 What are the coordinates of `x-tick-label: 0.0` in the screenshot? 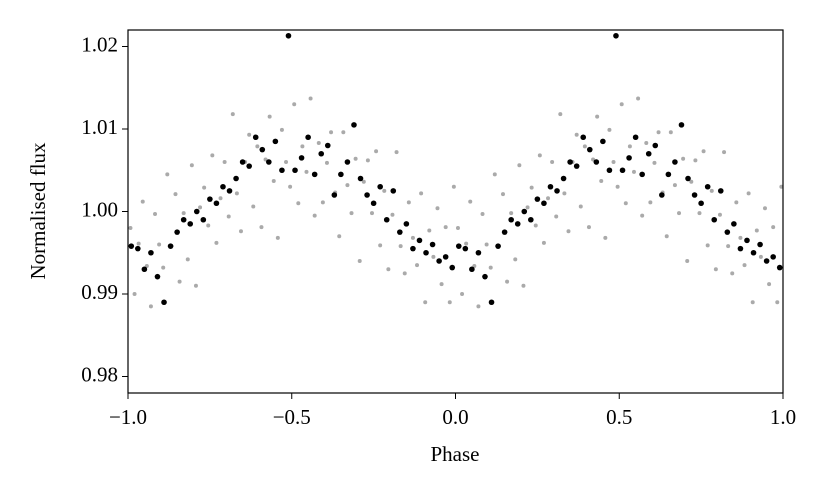 It's located at (455, 417).